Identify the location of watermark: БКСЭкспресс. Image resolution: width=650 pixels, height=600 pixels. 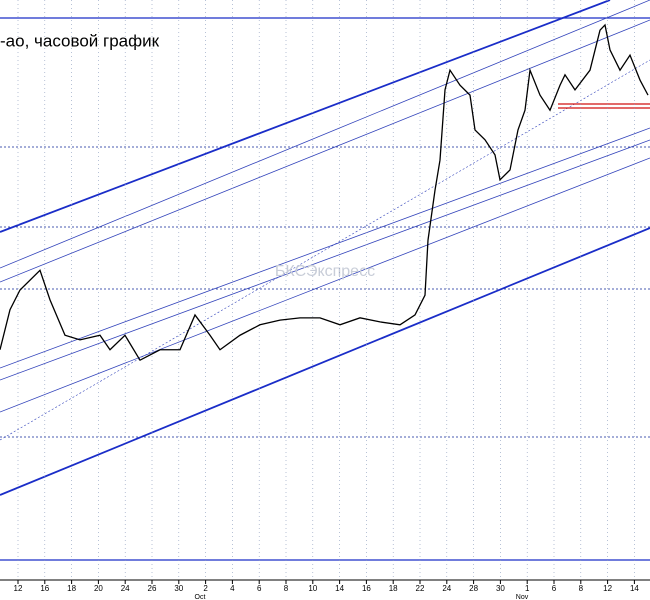
(325, 271).